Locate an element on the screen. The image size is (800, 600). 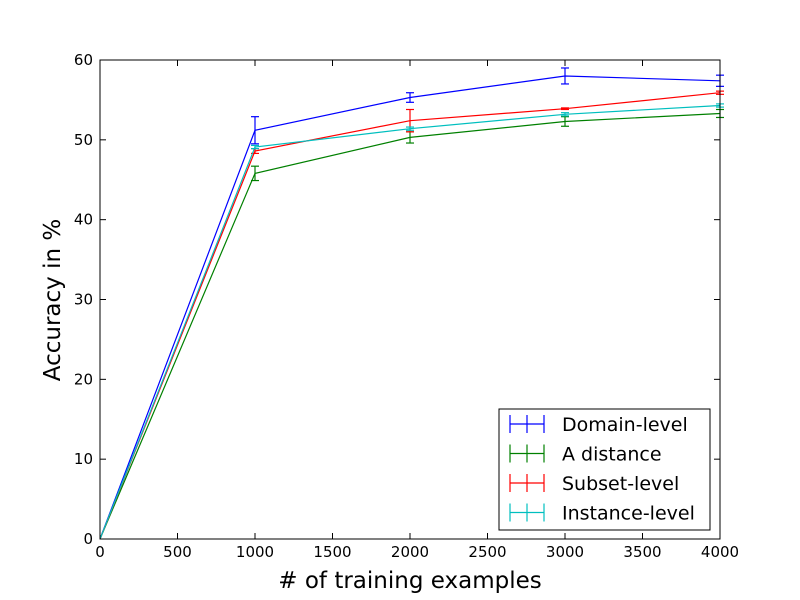
legend-label: Subset-level is located at coordinates (620, 484).